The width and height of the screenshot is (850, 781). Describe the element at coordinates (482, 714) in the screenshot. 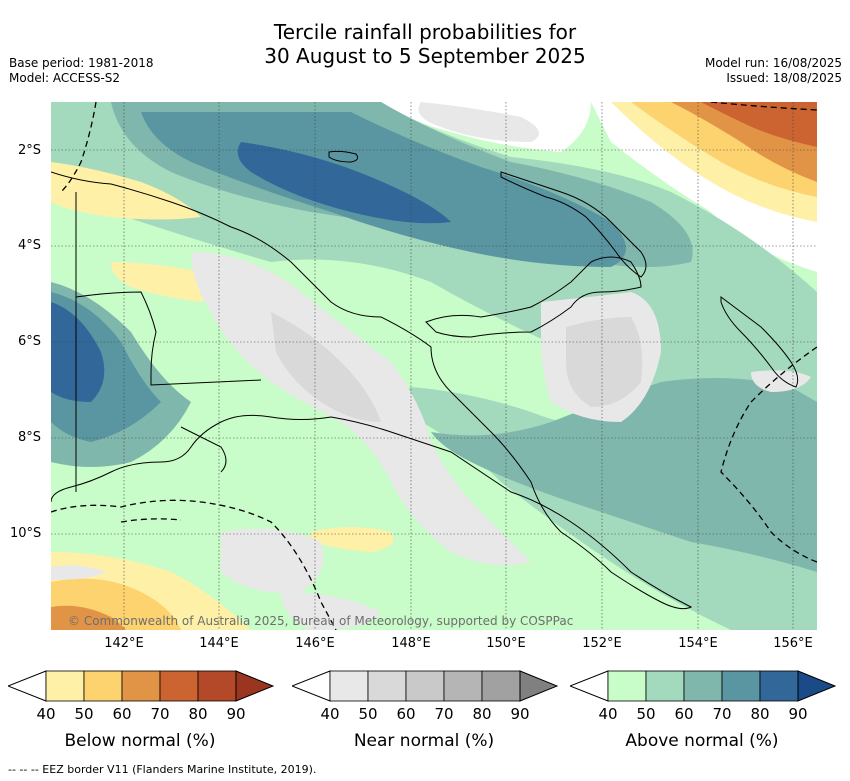

I see `cbar-near-tick-80: 80` at that location.